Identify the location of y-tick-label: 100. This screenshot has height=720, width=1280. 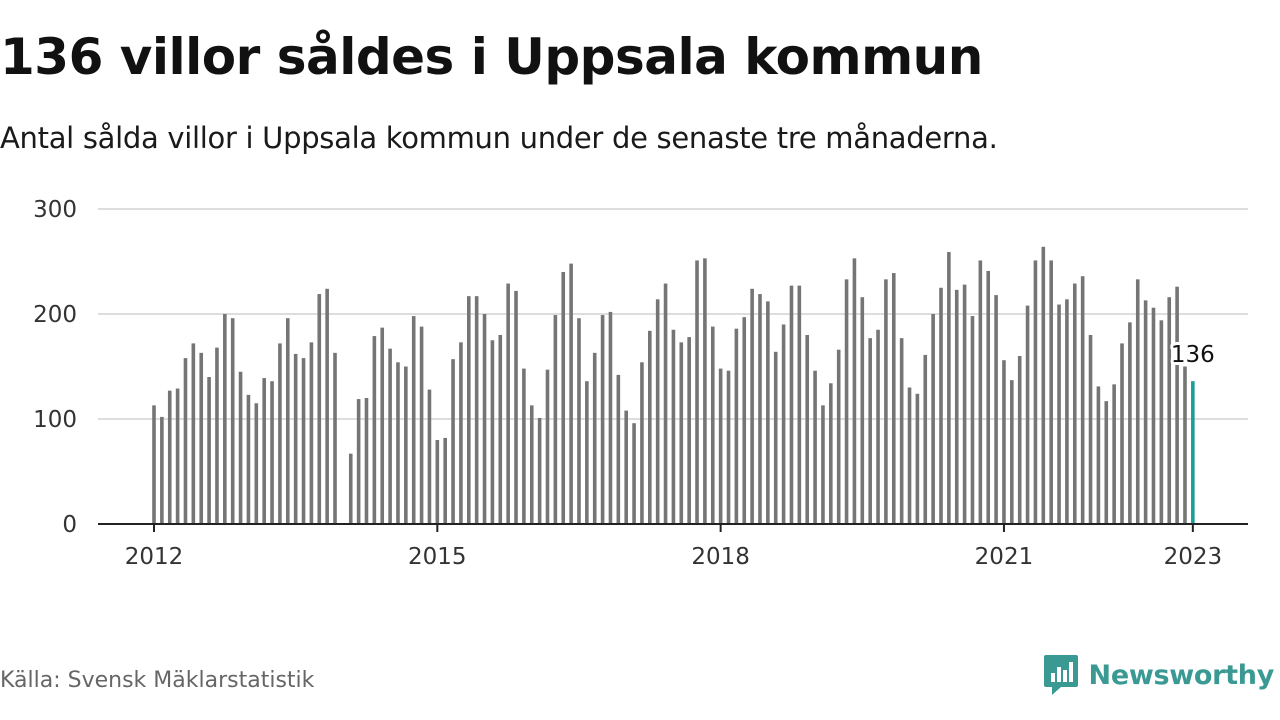
(55, 420).